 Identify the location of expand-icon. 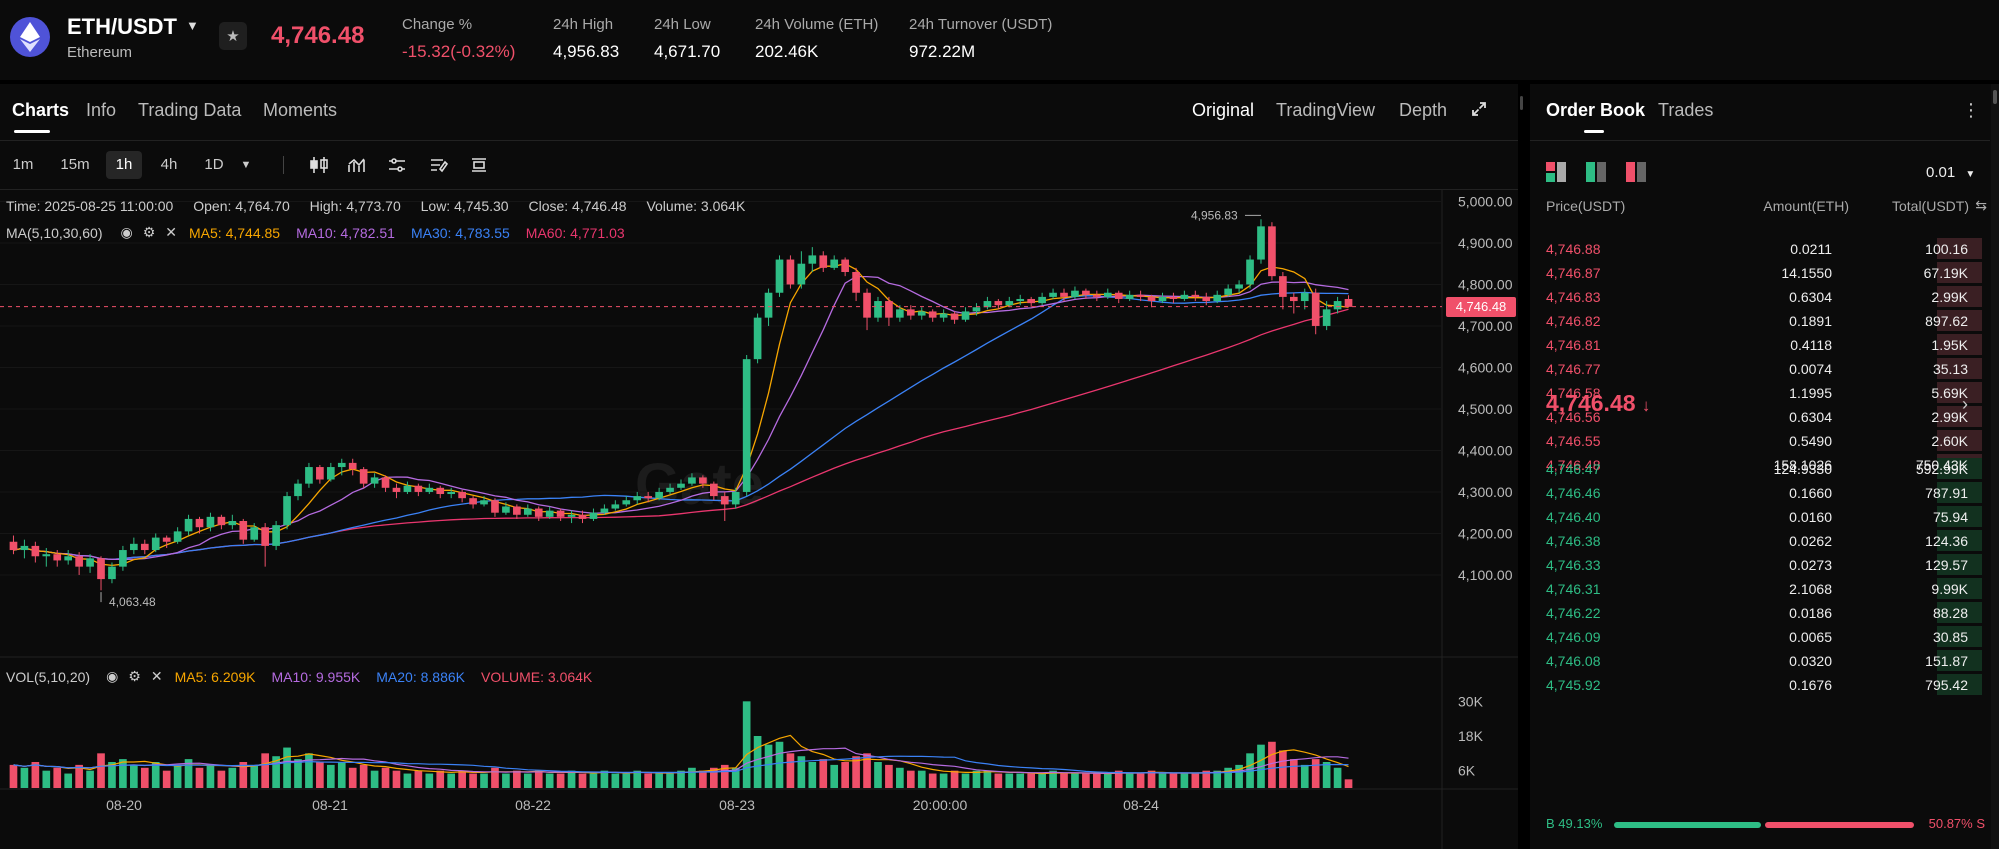
(1479, 109).